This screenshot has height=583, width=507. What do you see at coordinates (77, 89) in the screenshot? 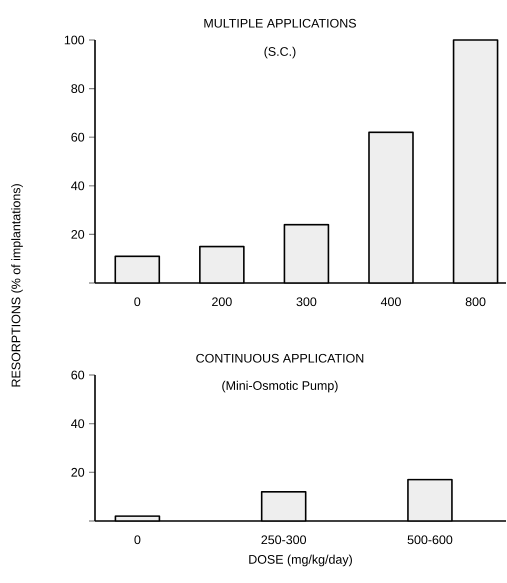
I see `y-tick-label: 80` at bounding box center [77, 89].